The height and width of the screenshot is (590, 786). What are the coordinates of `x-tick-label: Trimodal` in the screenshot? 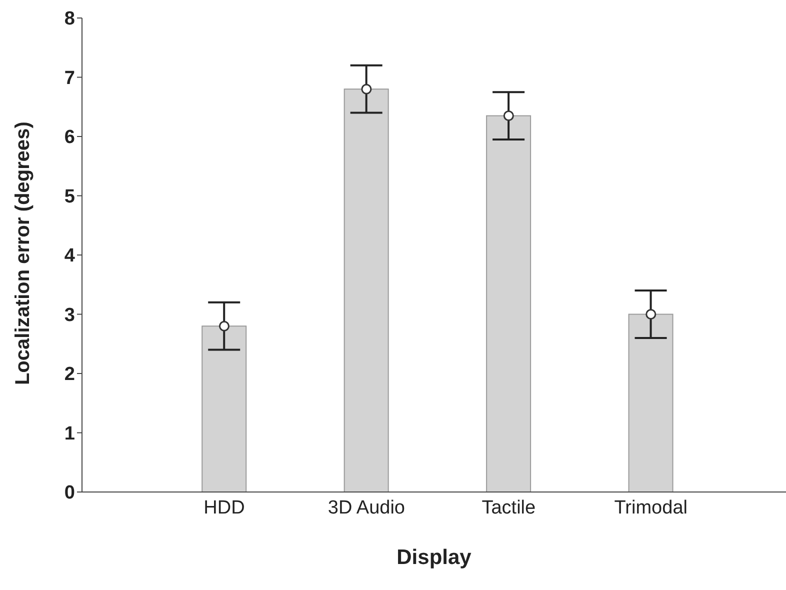 It's located at (651, 507).